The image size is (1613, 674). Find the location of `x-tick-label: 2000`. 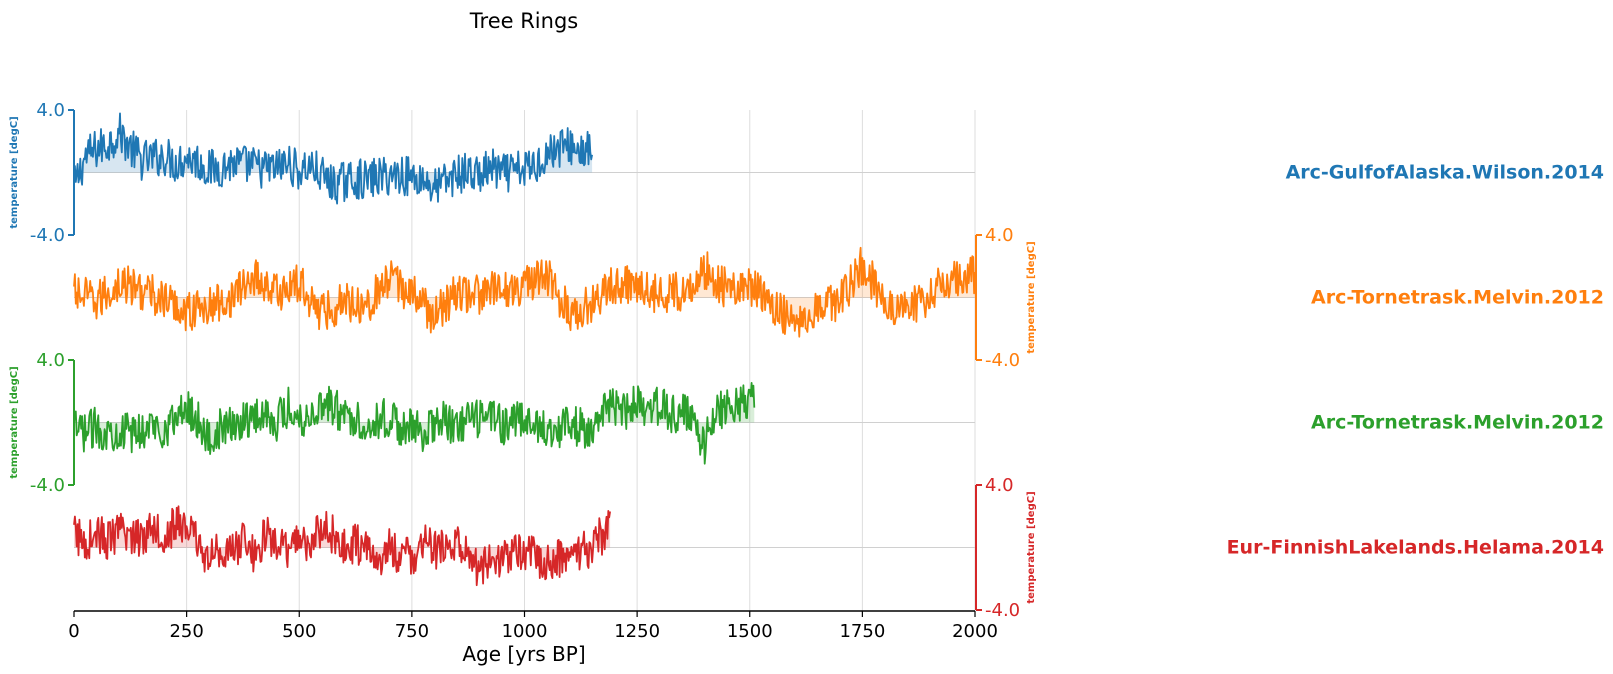

x-tick-label: 2000 is located at coordinates (975, 631).